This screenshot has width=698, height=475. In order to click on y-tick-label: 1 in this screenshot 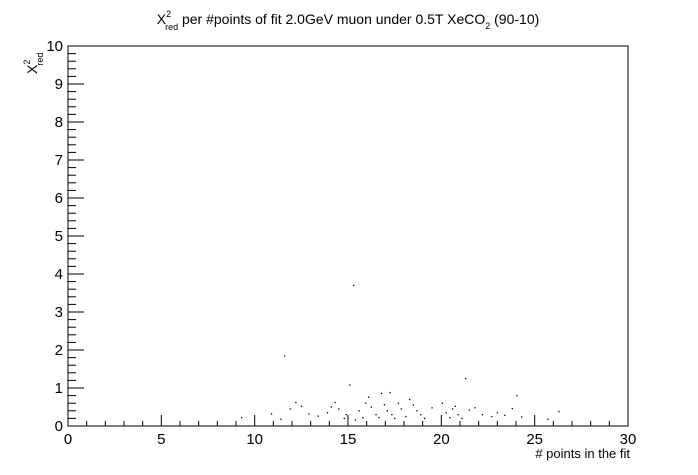, I will do `click(59, 388)`.